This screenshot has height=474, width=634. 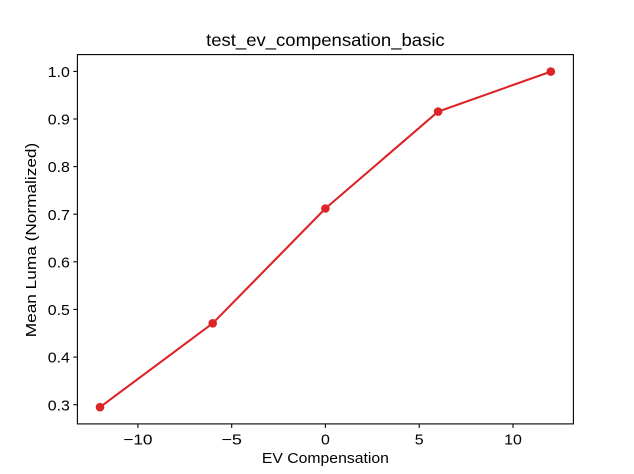 What do you see at coordinates (325, 40) in the screenshot?
I see `svg-text: test_ev_compensation_basic` at bounding box center [325, 40].